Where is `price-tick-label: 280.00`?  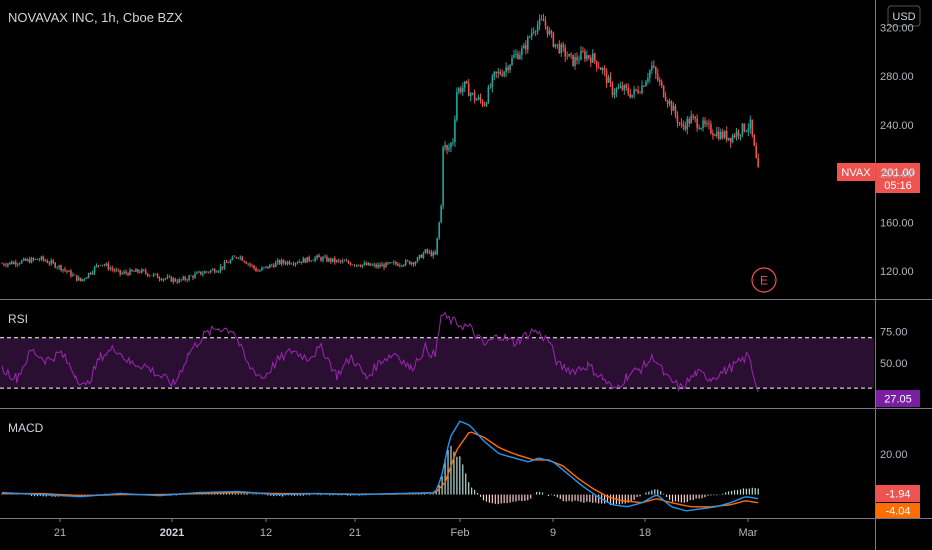 price-tick-label: 280.00 is located at coordinates (897, 77).